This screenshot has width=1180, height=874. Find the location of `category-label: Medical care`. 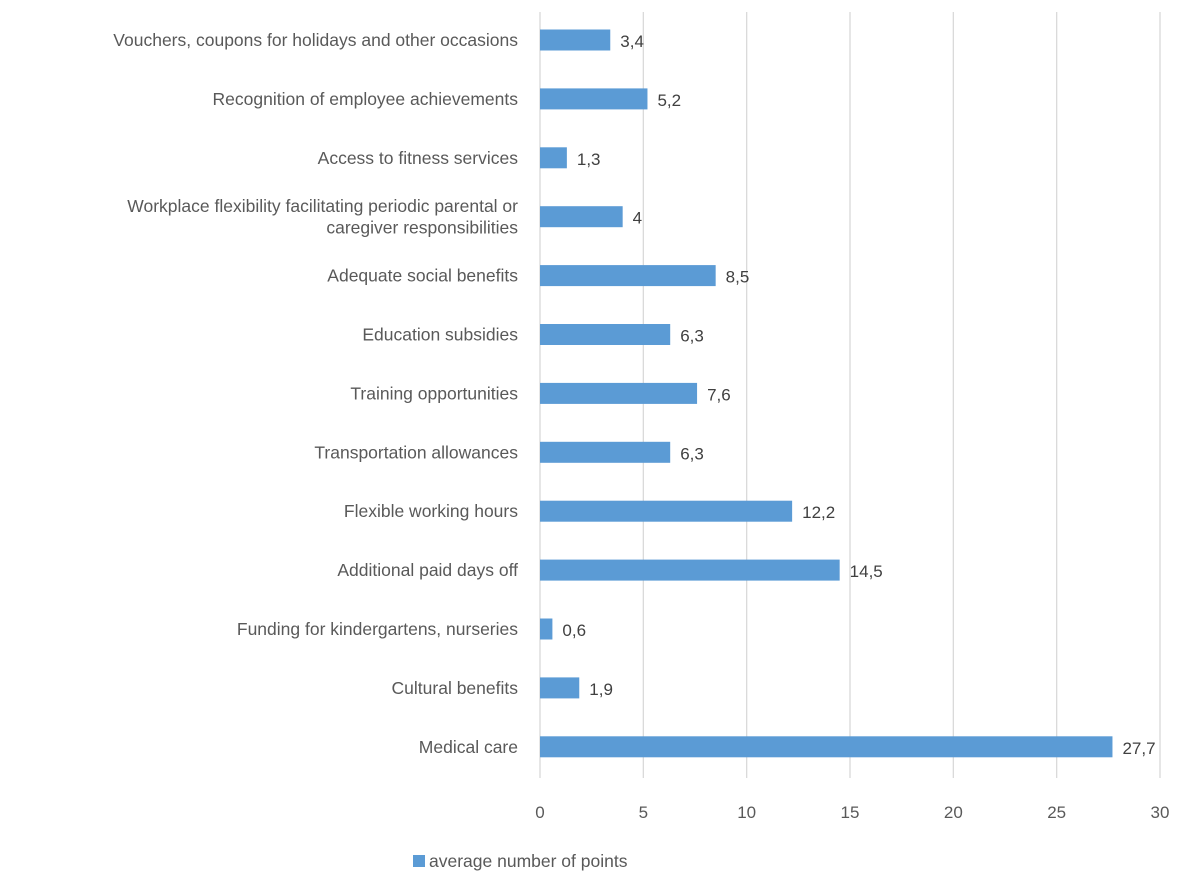

category-label: Medical care is located at coordinates (468, 747).